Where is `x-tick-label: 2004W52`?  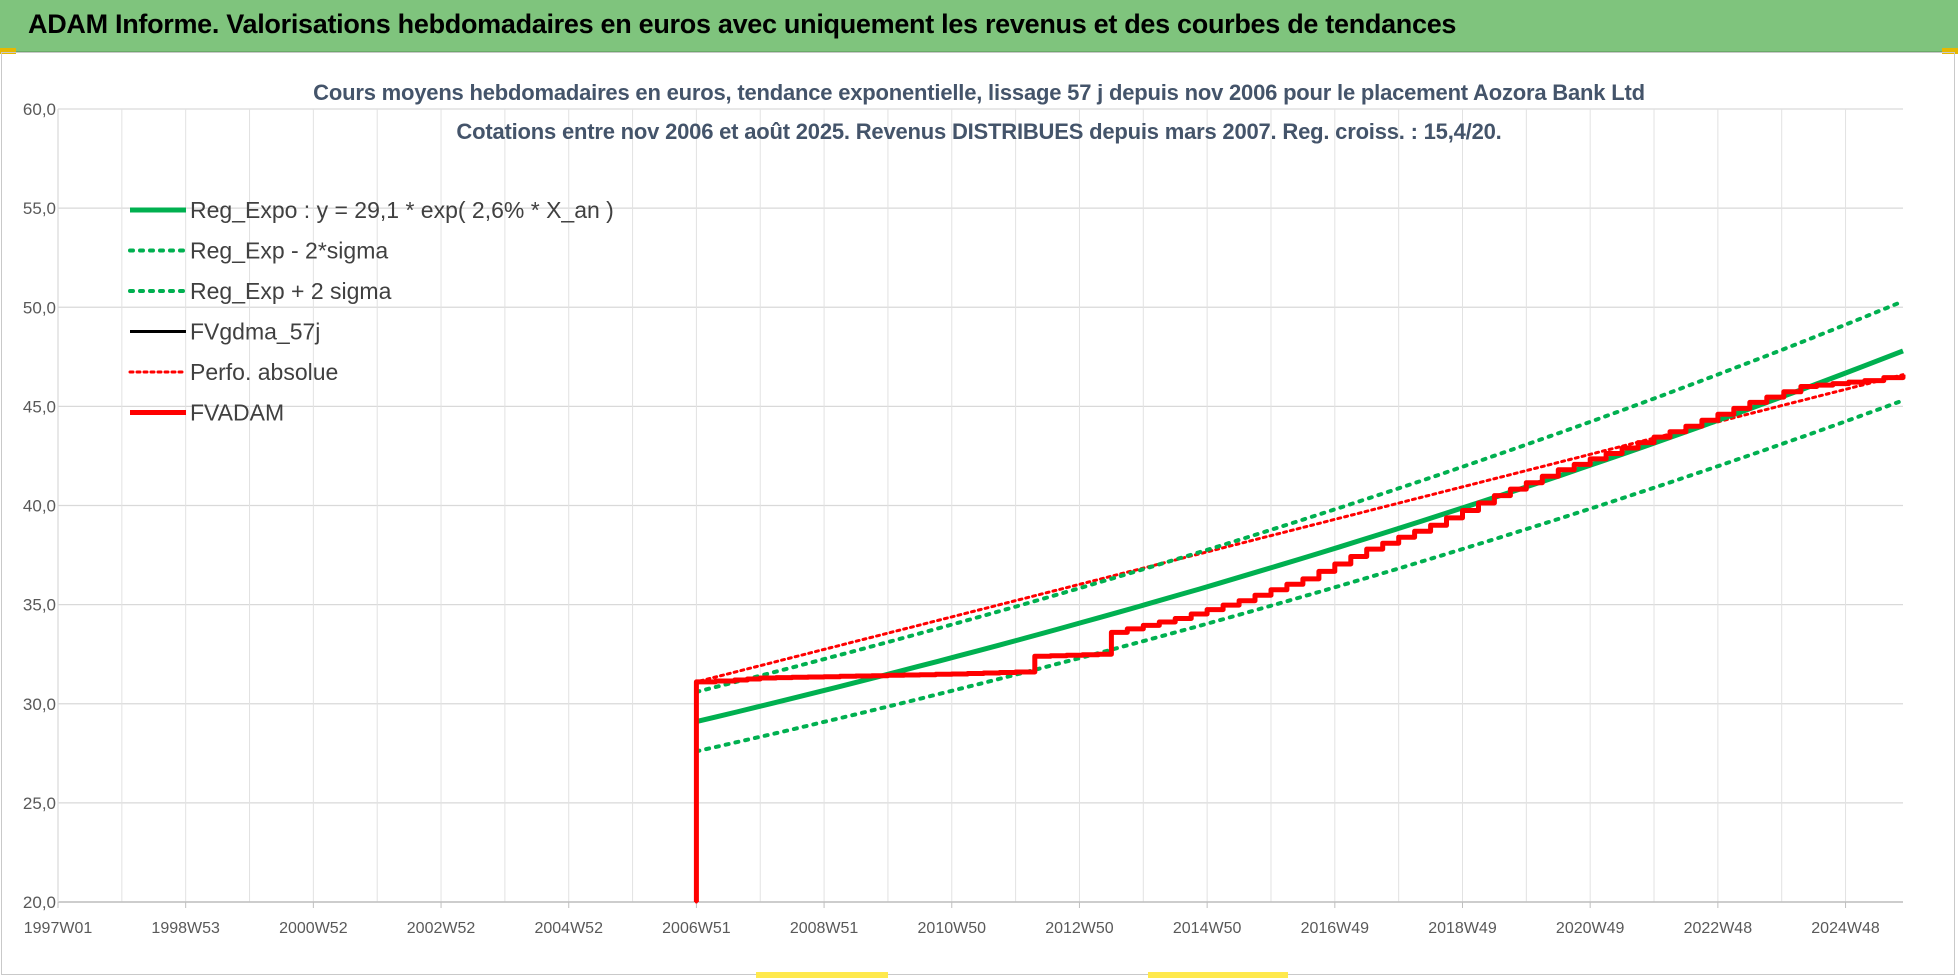
x-tick-label: 2004W52 is located at coordinates (568, 928).